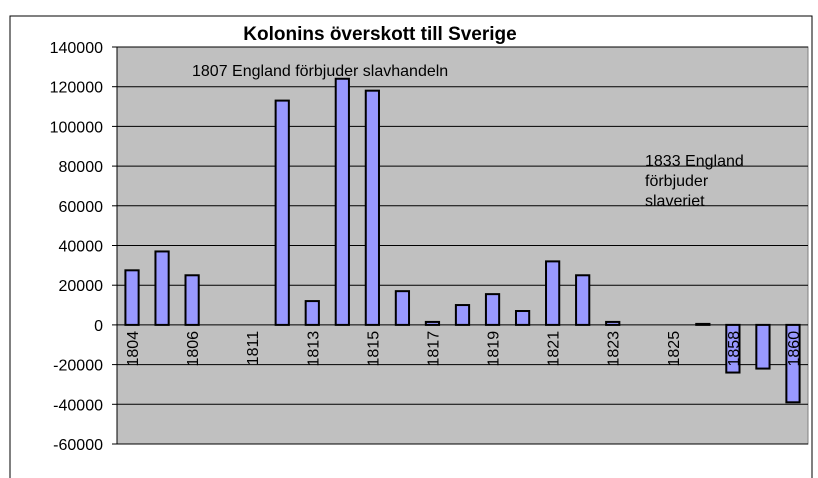 This screenshot has height=478, width=818. Describe the element at coordinates (81, 247) in the screenshot. I see `y-tick-label: 40000` at that location.